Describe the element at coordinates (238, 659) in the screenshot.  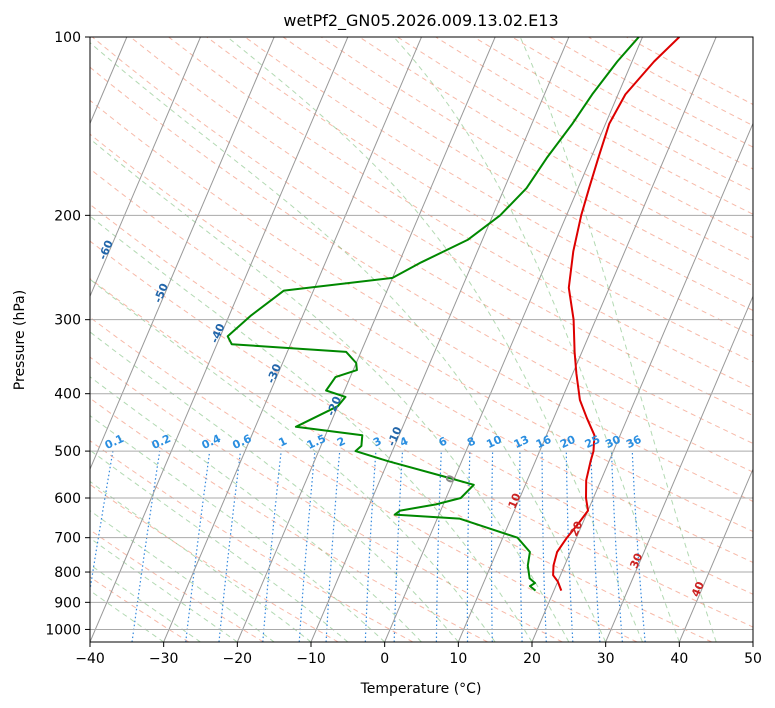
I see `x-tick-label: −20` at that location.